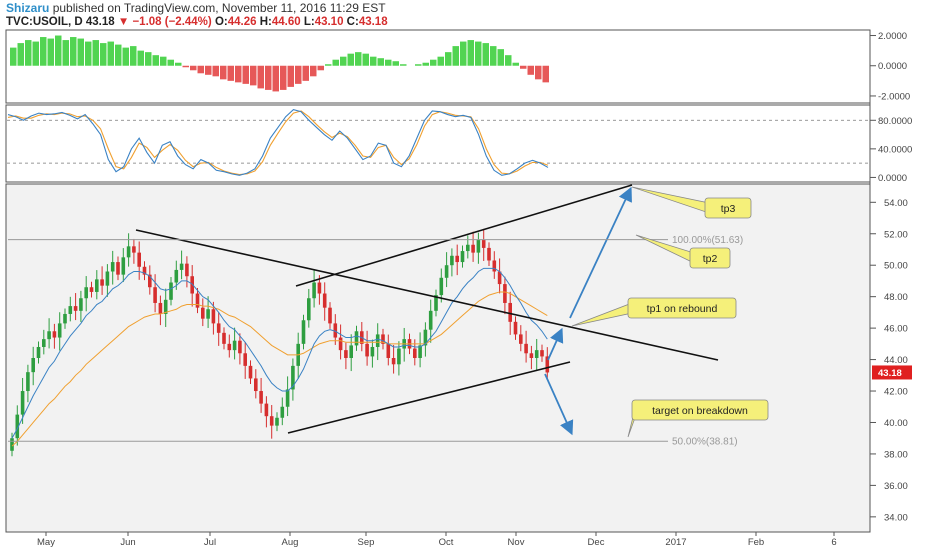  I want to click on price-y-tick: 44.00, so click(896, 360).